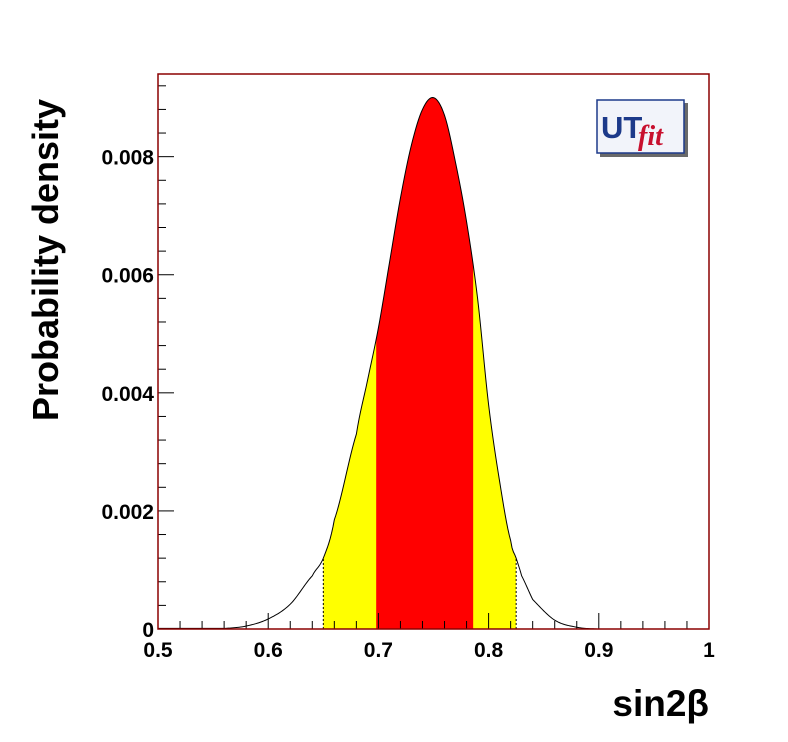 The width and height of the screenshot is (788, 742). Describe the element at coordinates (127, 394) in the screenshot. I see `y-tick-label: 0.004` at that location.